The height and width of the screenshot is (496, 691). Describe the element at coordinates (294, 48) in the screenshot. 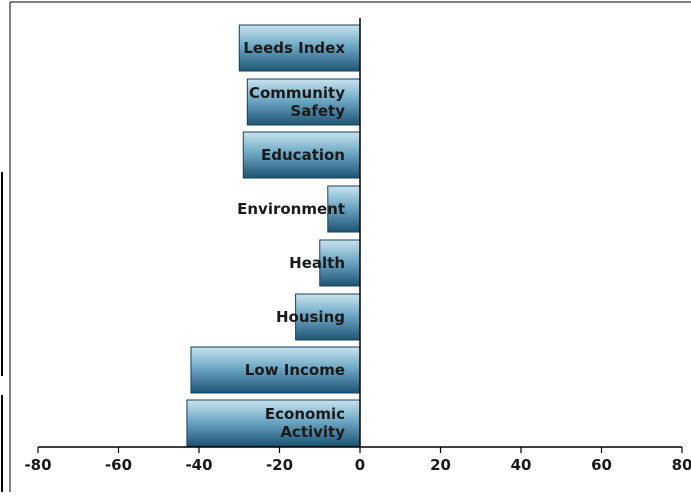

I see `category-label-1: Leeds Index` at that location.